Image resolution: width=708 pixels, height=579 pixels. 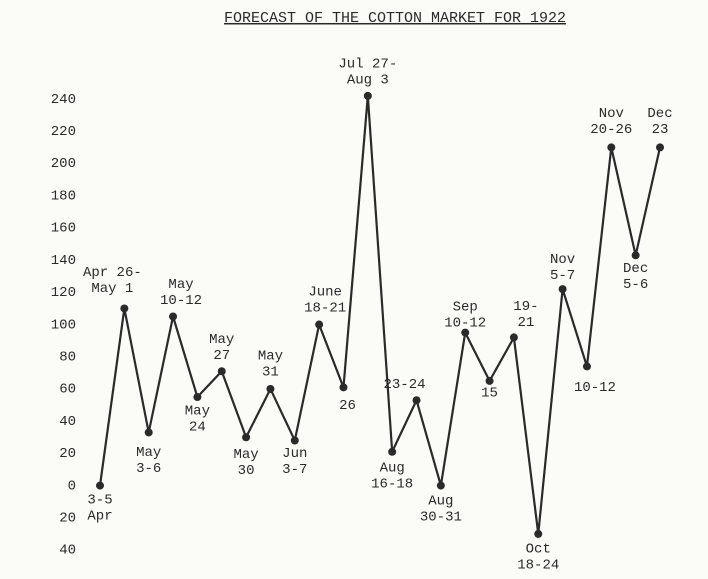 I want to click on point-label: 31, so click(x=270, y=373).